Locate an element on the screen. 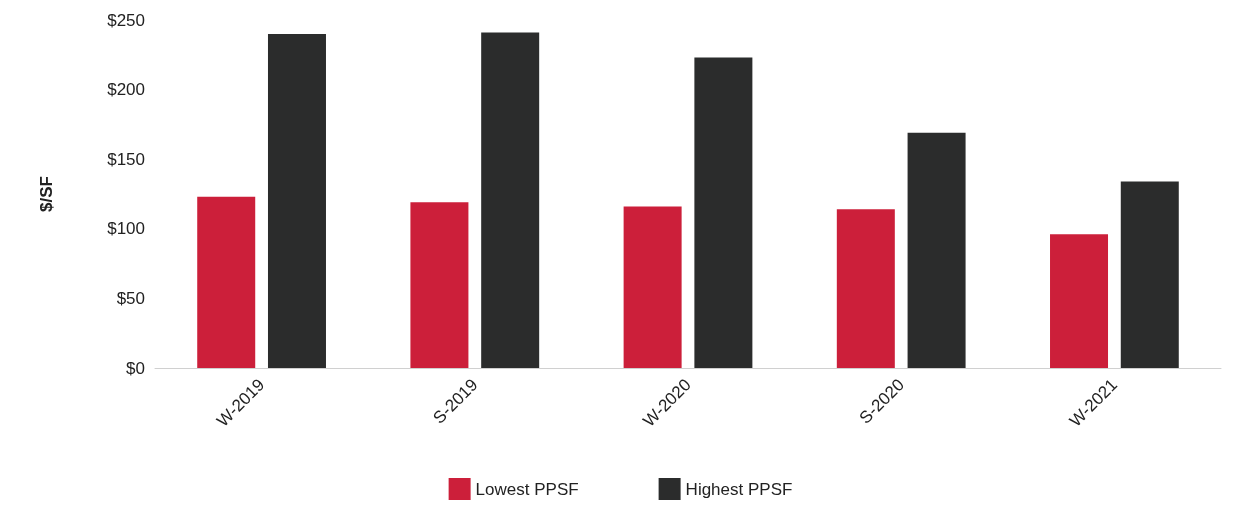 The width and height of the screenshot is (1241, 509). legend-label: Lowest PPSF is located at coordinates (527, 489).